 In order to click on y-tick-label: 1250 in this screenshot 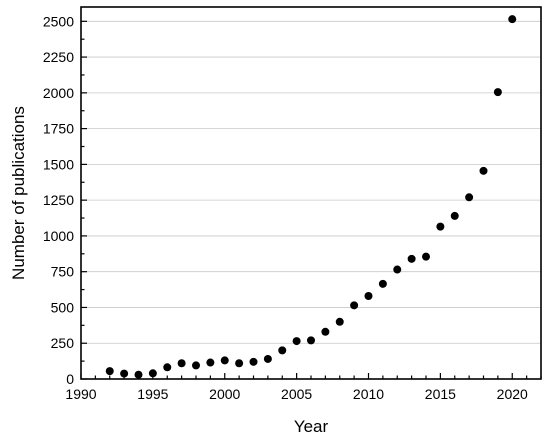, I will do `click(58, 200)`.